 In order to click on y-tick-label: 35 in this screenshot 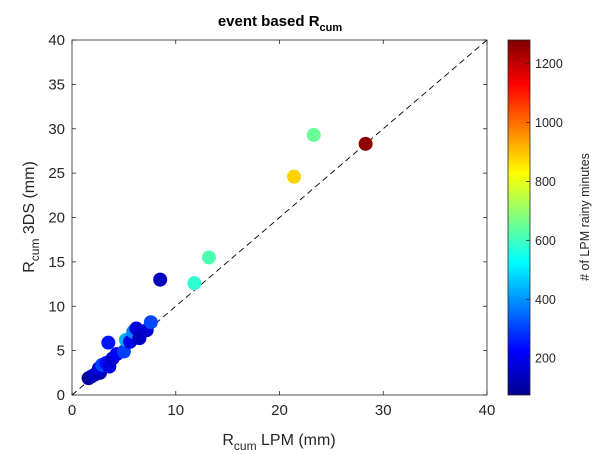, I will do `click(56, 84)`.